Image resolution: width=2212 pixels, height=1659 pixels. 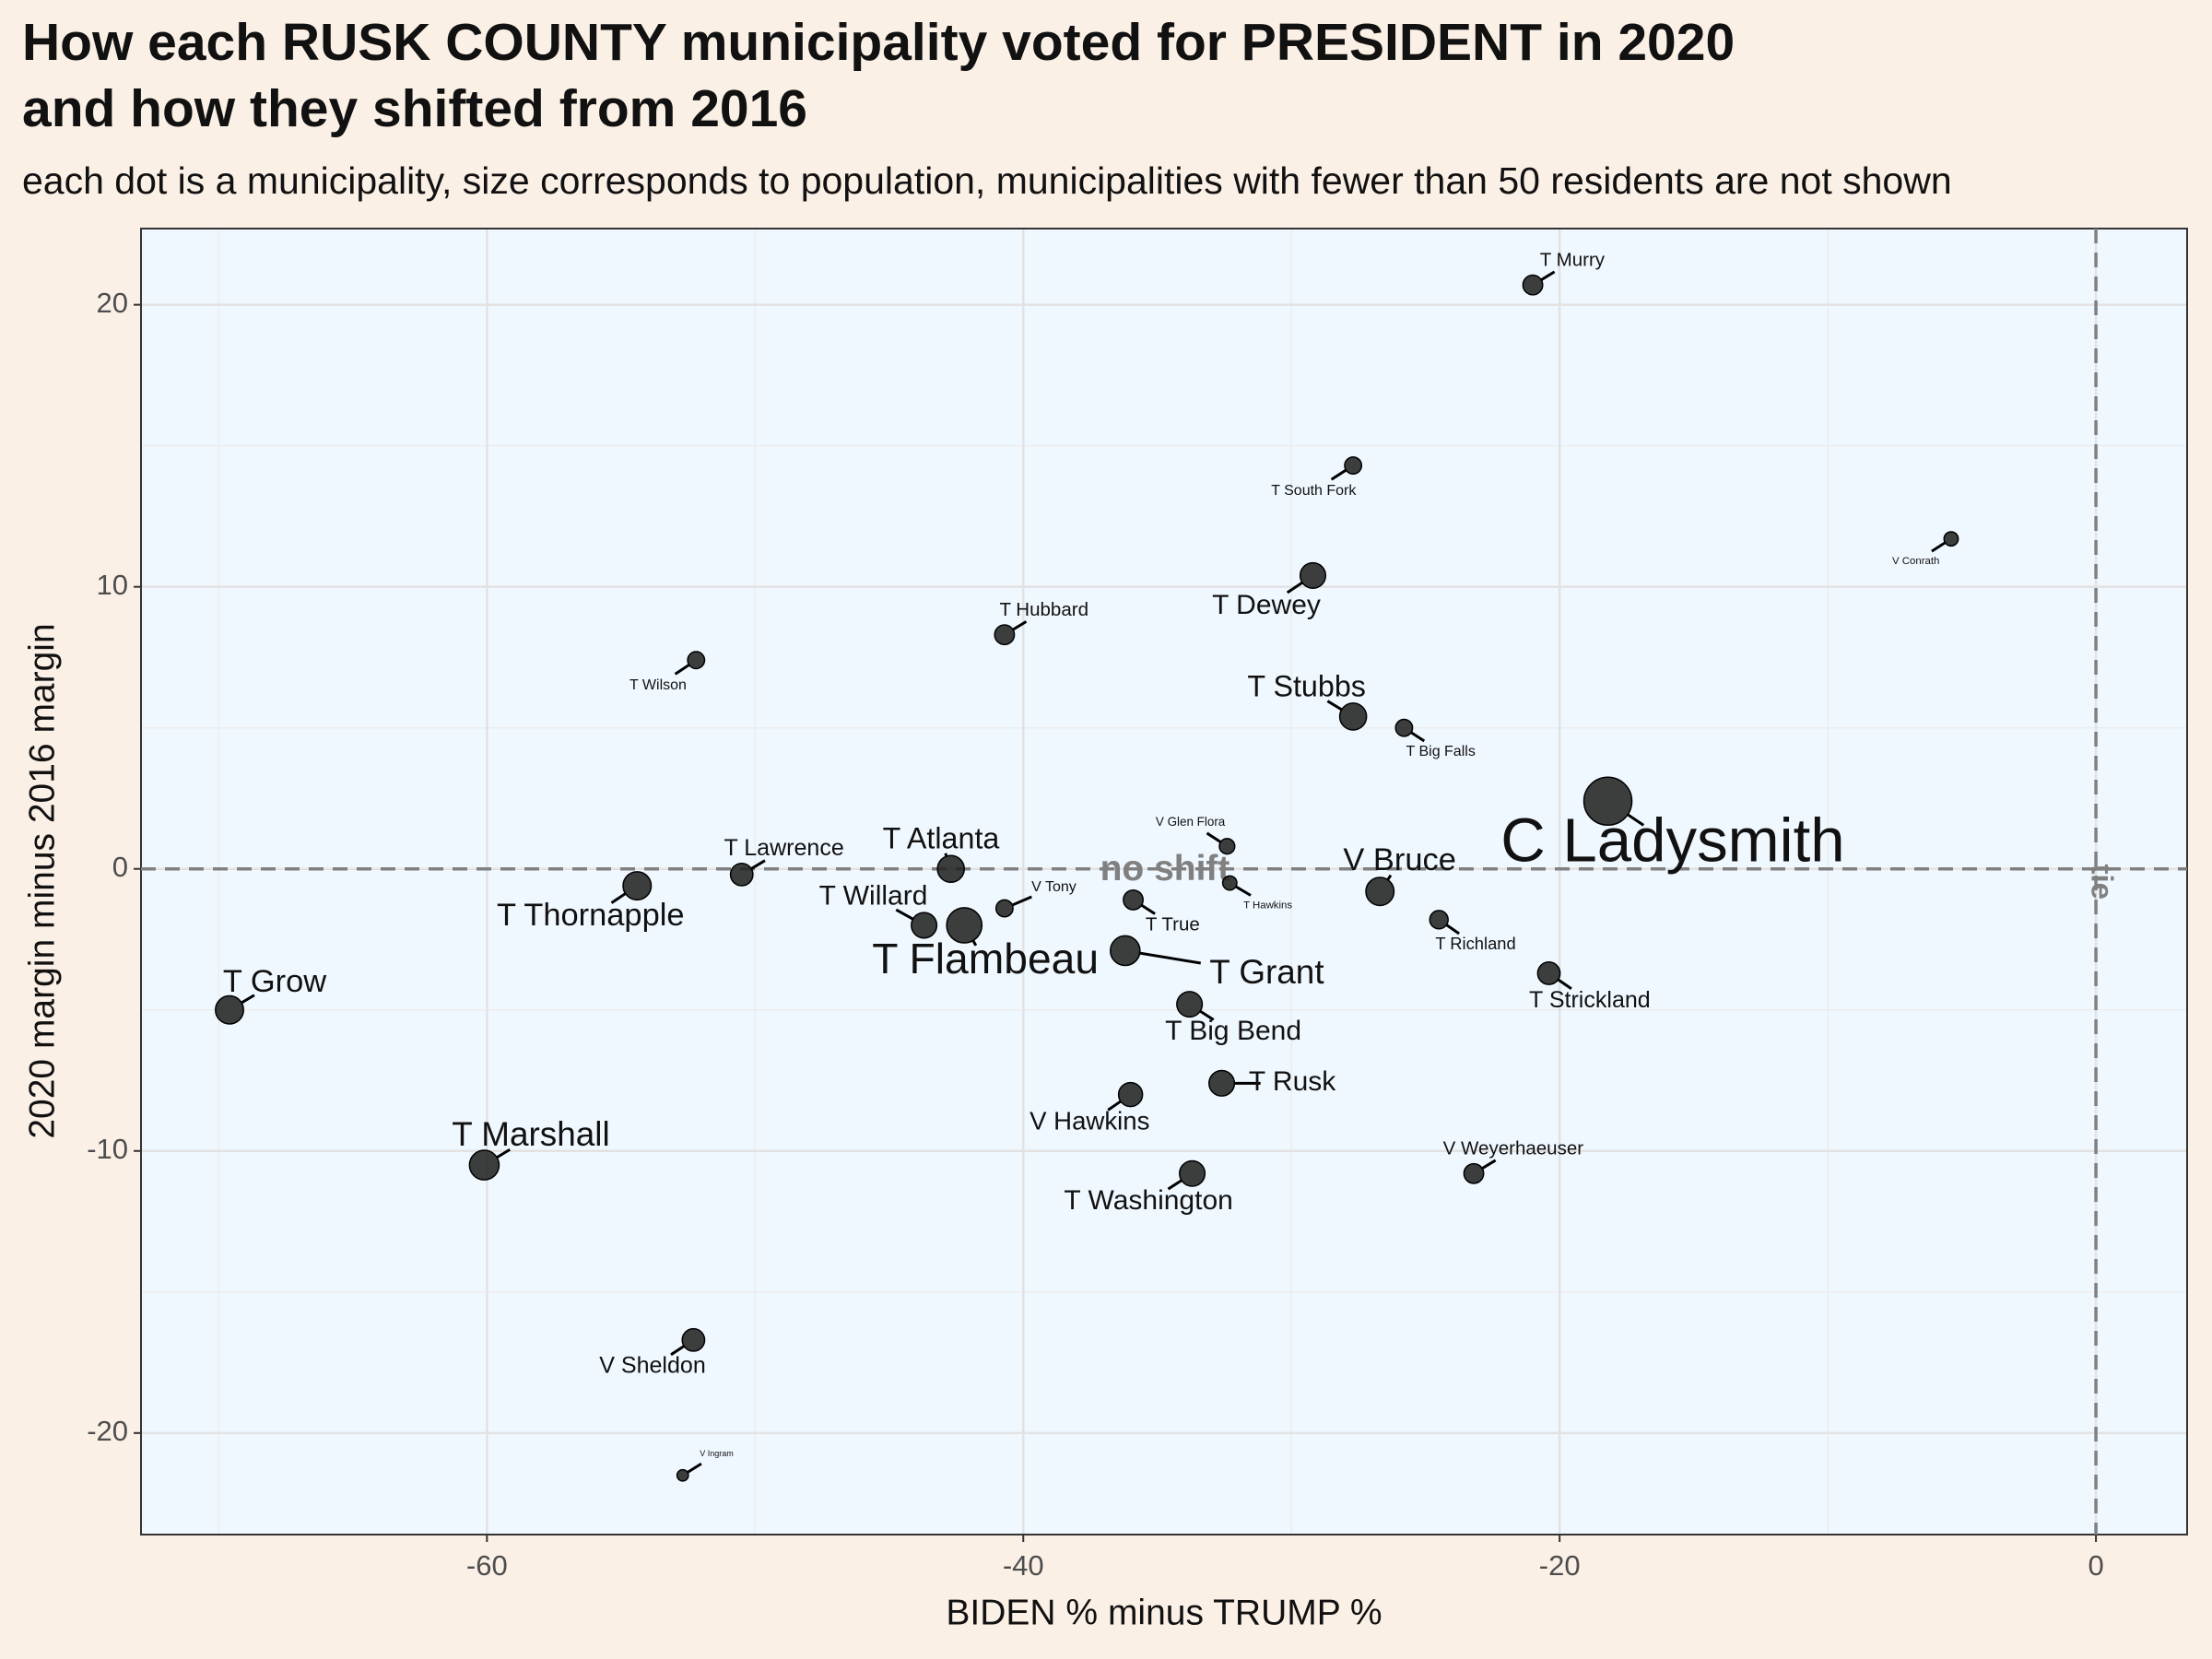 I want to click on point-label: T Willard, so click(x=873, y=895).